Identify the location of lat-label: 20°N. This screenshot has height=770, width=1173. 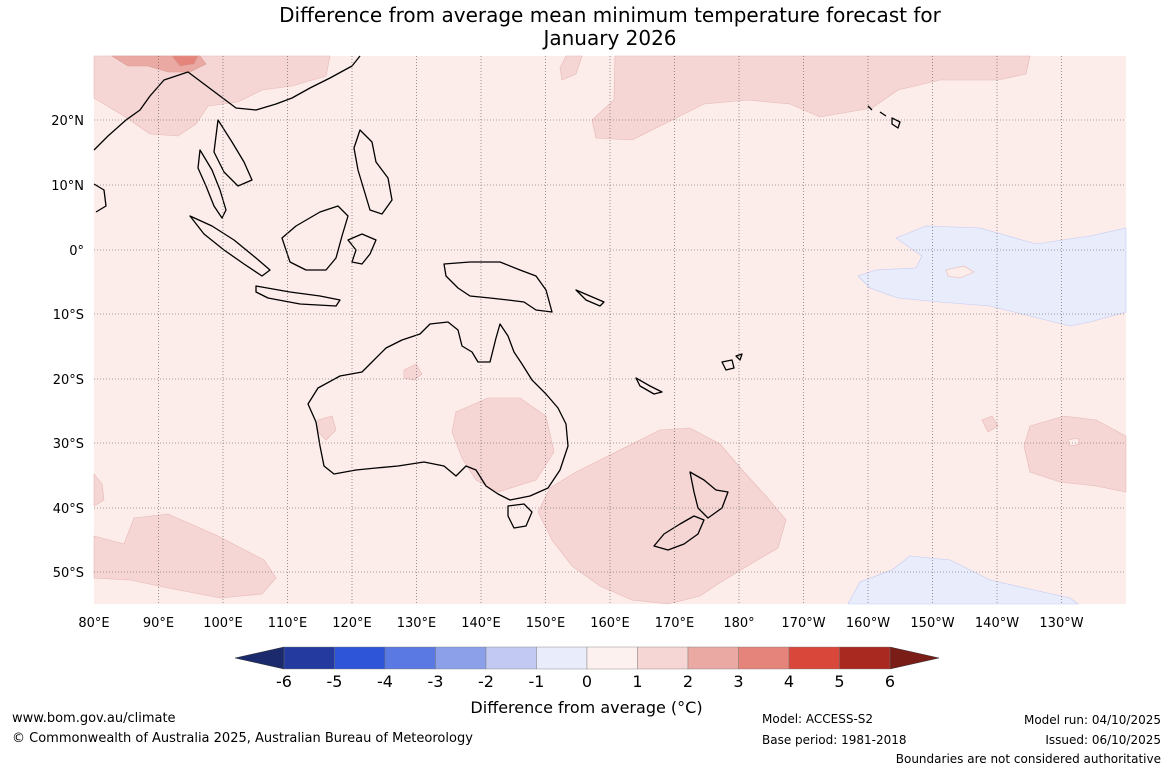
(67, 121).